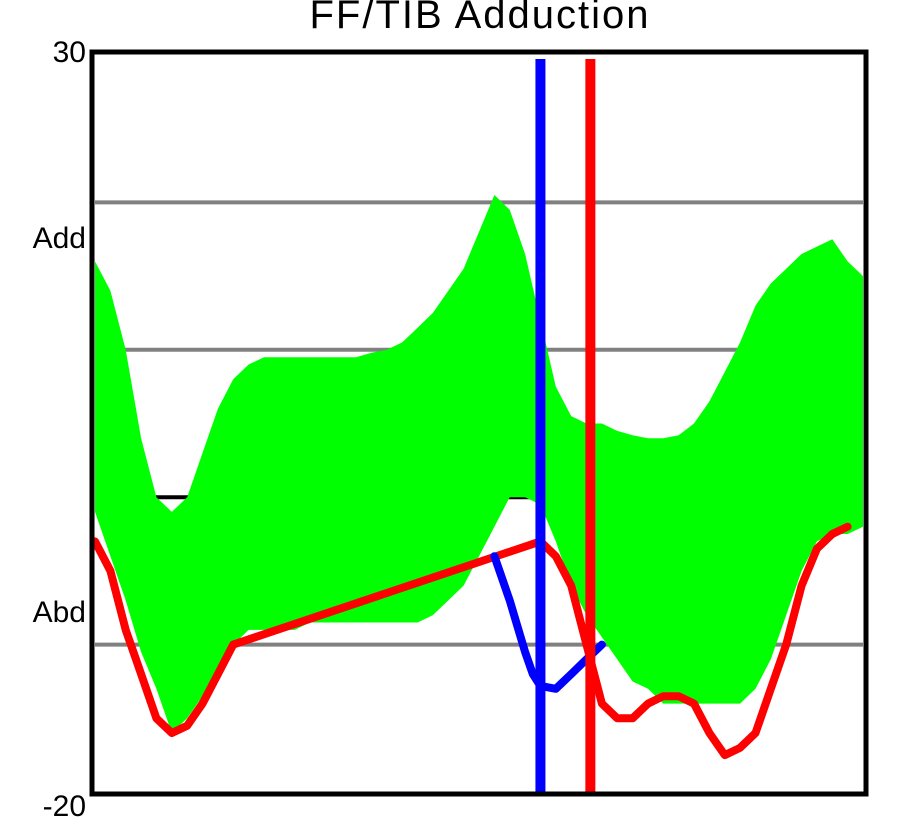  Describe the element at coordinates (59, 238) in the screenshot. I see `y-region-label-add: Add` at that location.